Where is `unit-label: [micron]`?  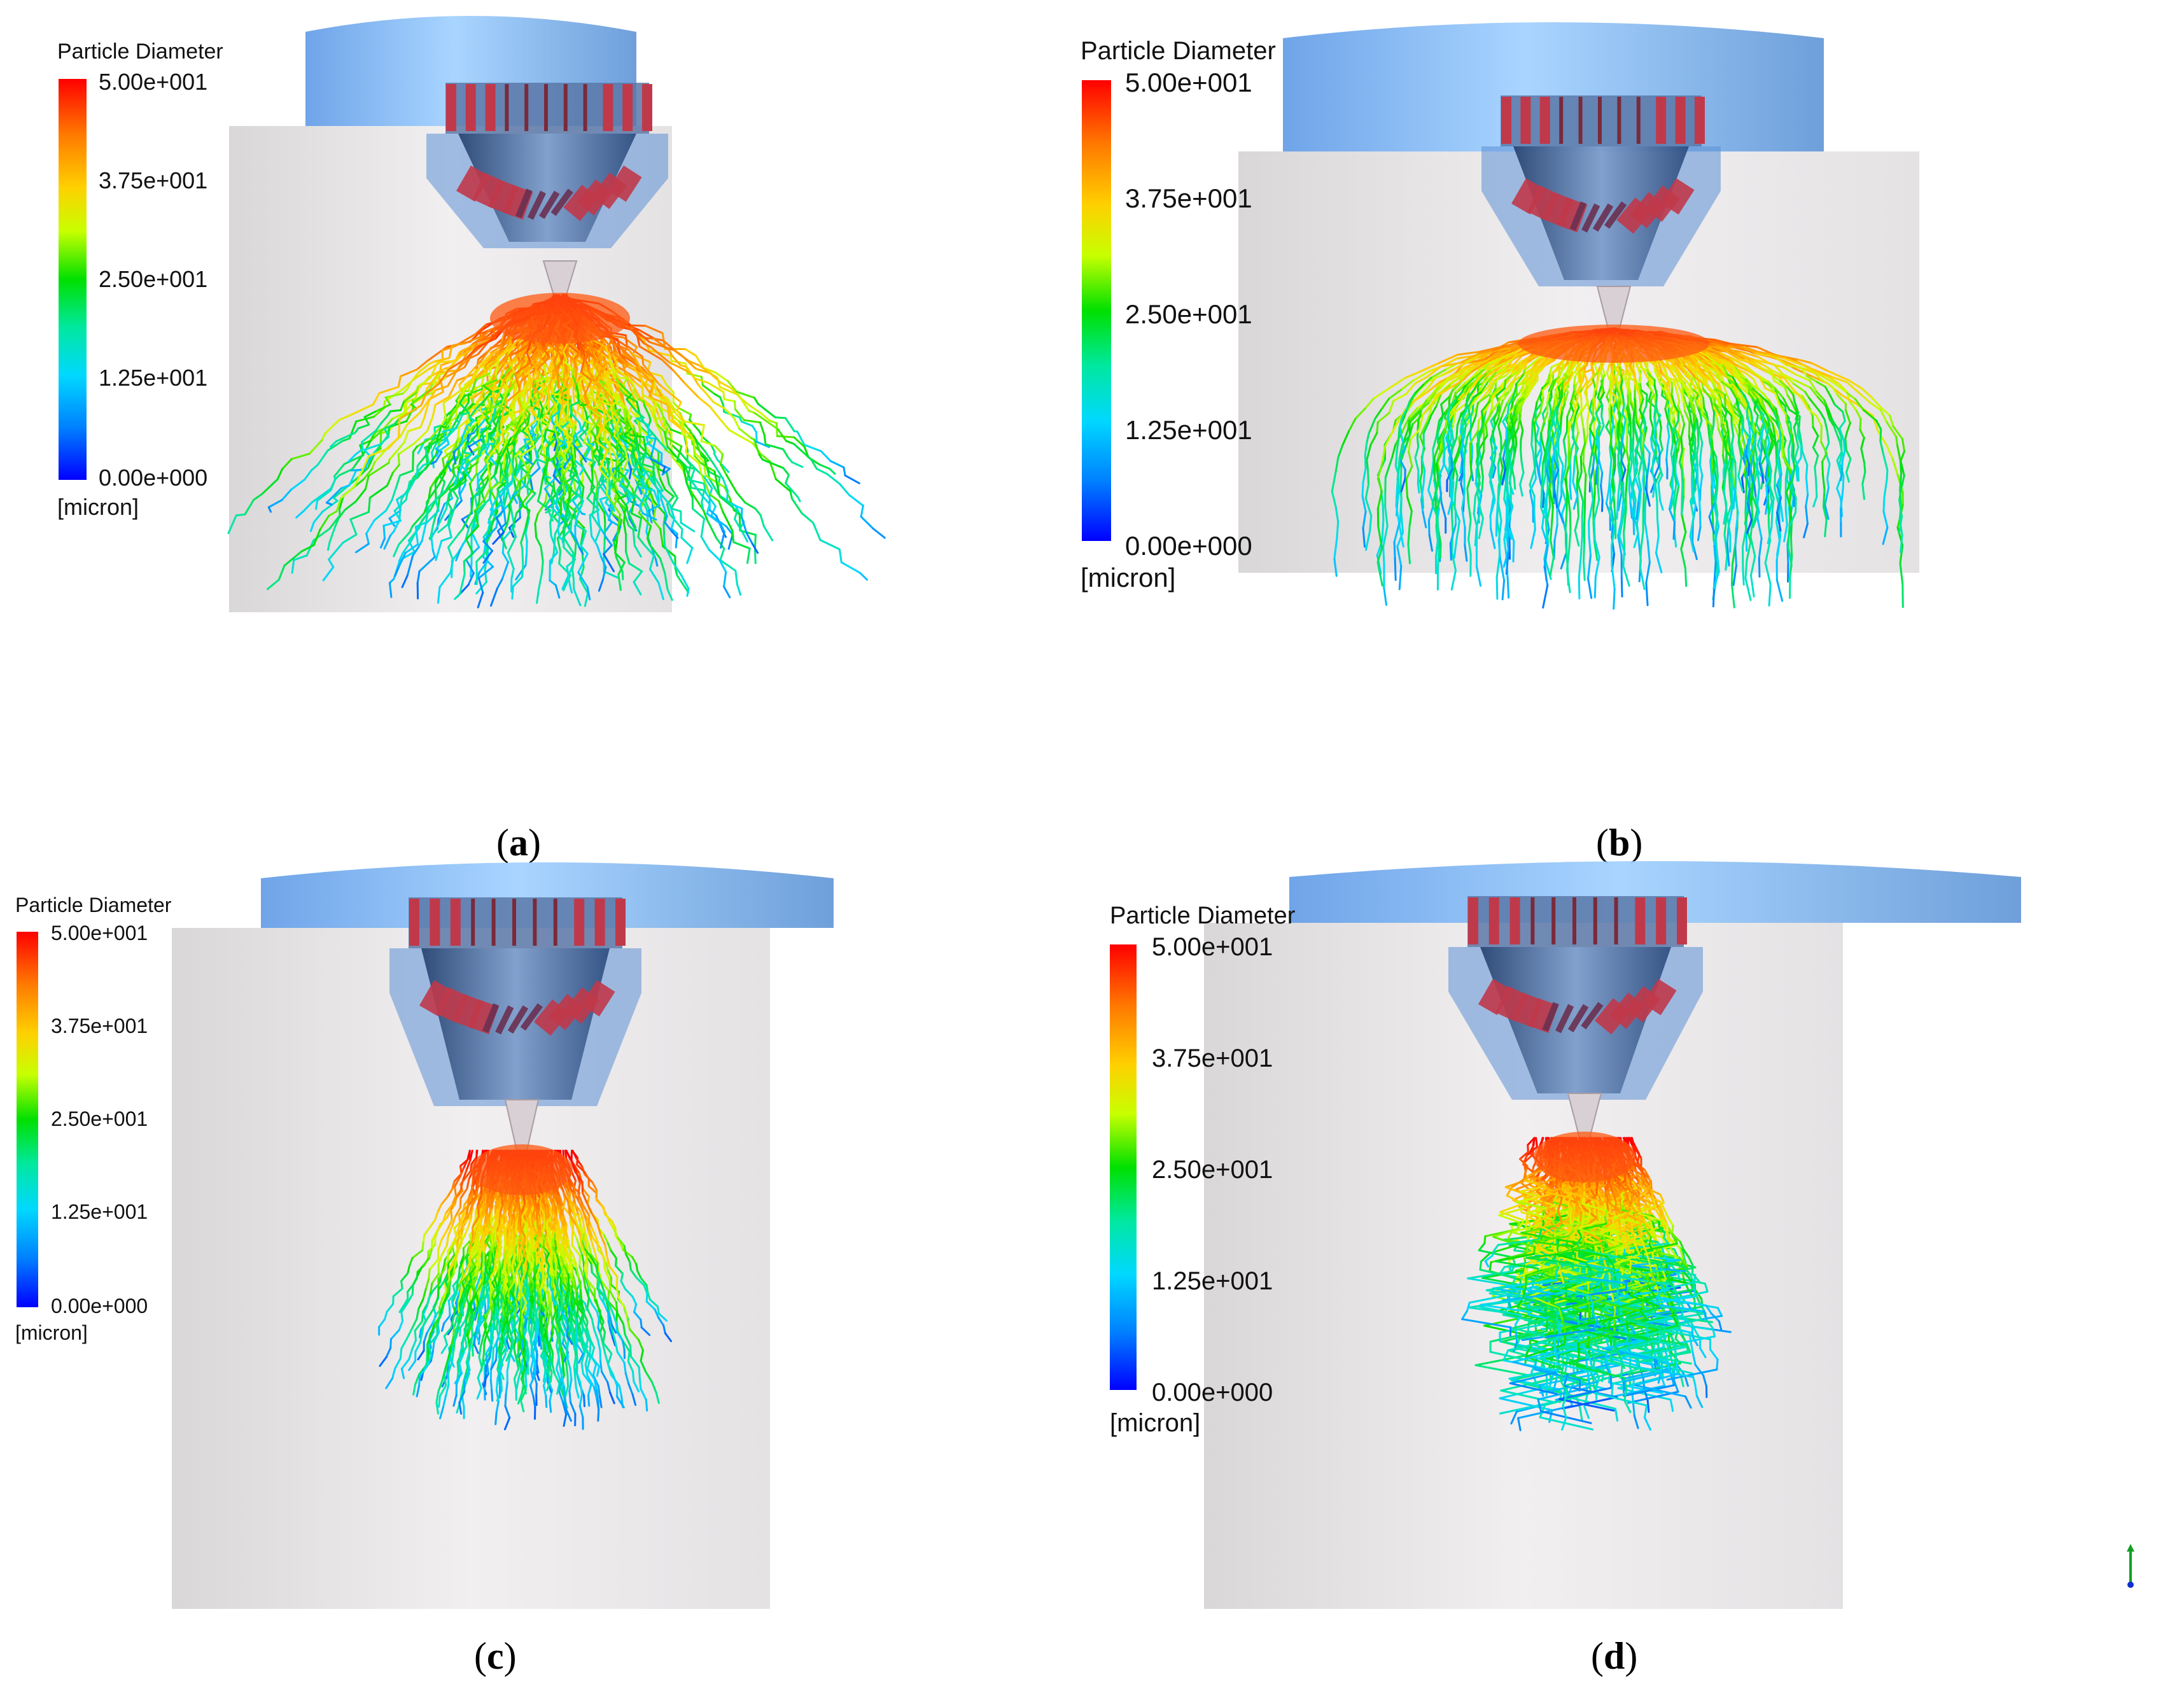 unit-label: [micron] is located at coordinates (98, 507).